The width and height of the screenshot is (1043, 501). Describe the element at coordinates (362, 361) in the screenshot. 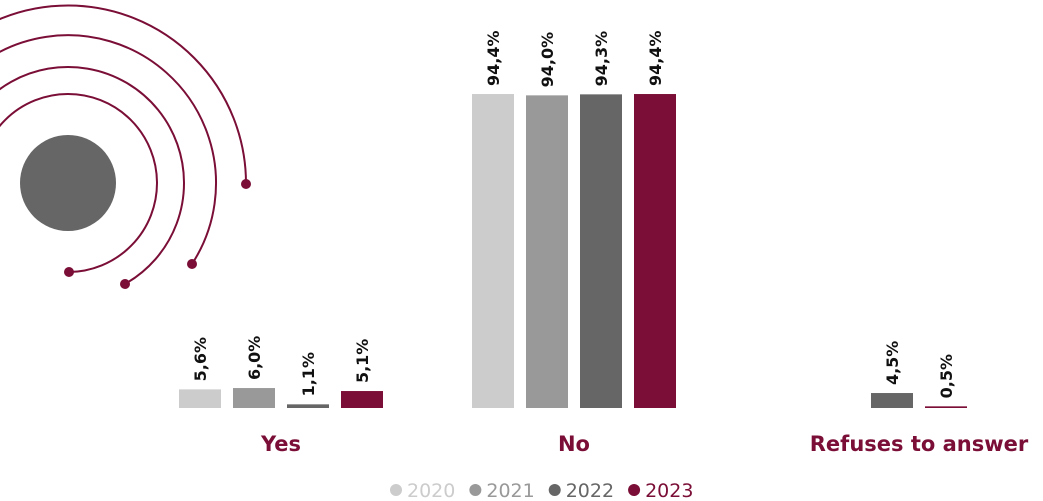

I see `value-label: 5,1%` at that location.